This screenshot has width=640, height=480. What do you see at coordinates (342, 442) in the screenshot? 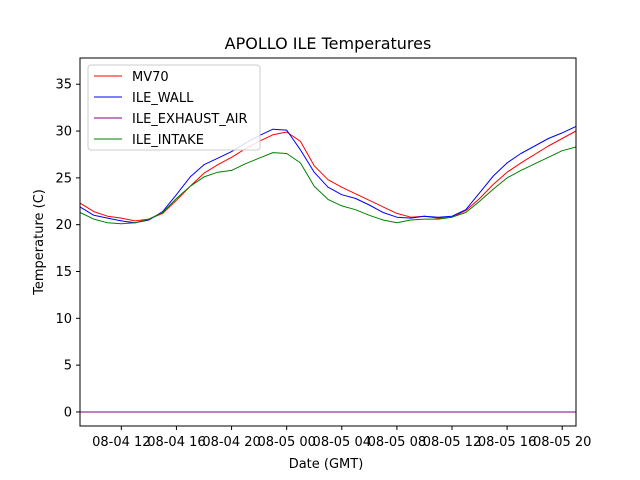
I see `x-tick-label: 08-05 04` at bounding box center [342, 442].